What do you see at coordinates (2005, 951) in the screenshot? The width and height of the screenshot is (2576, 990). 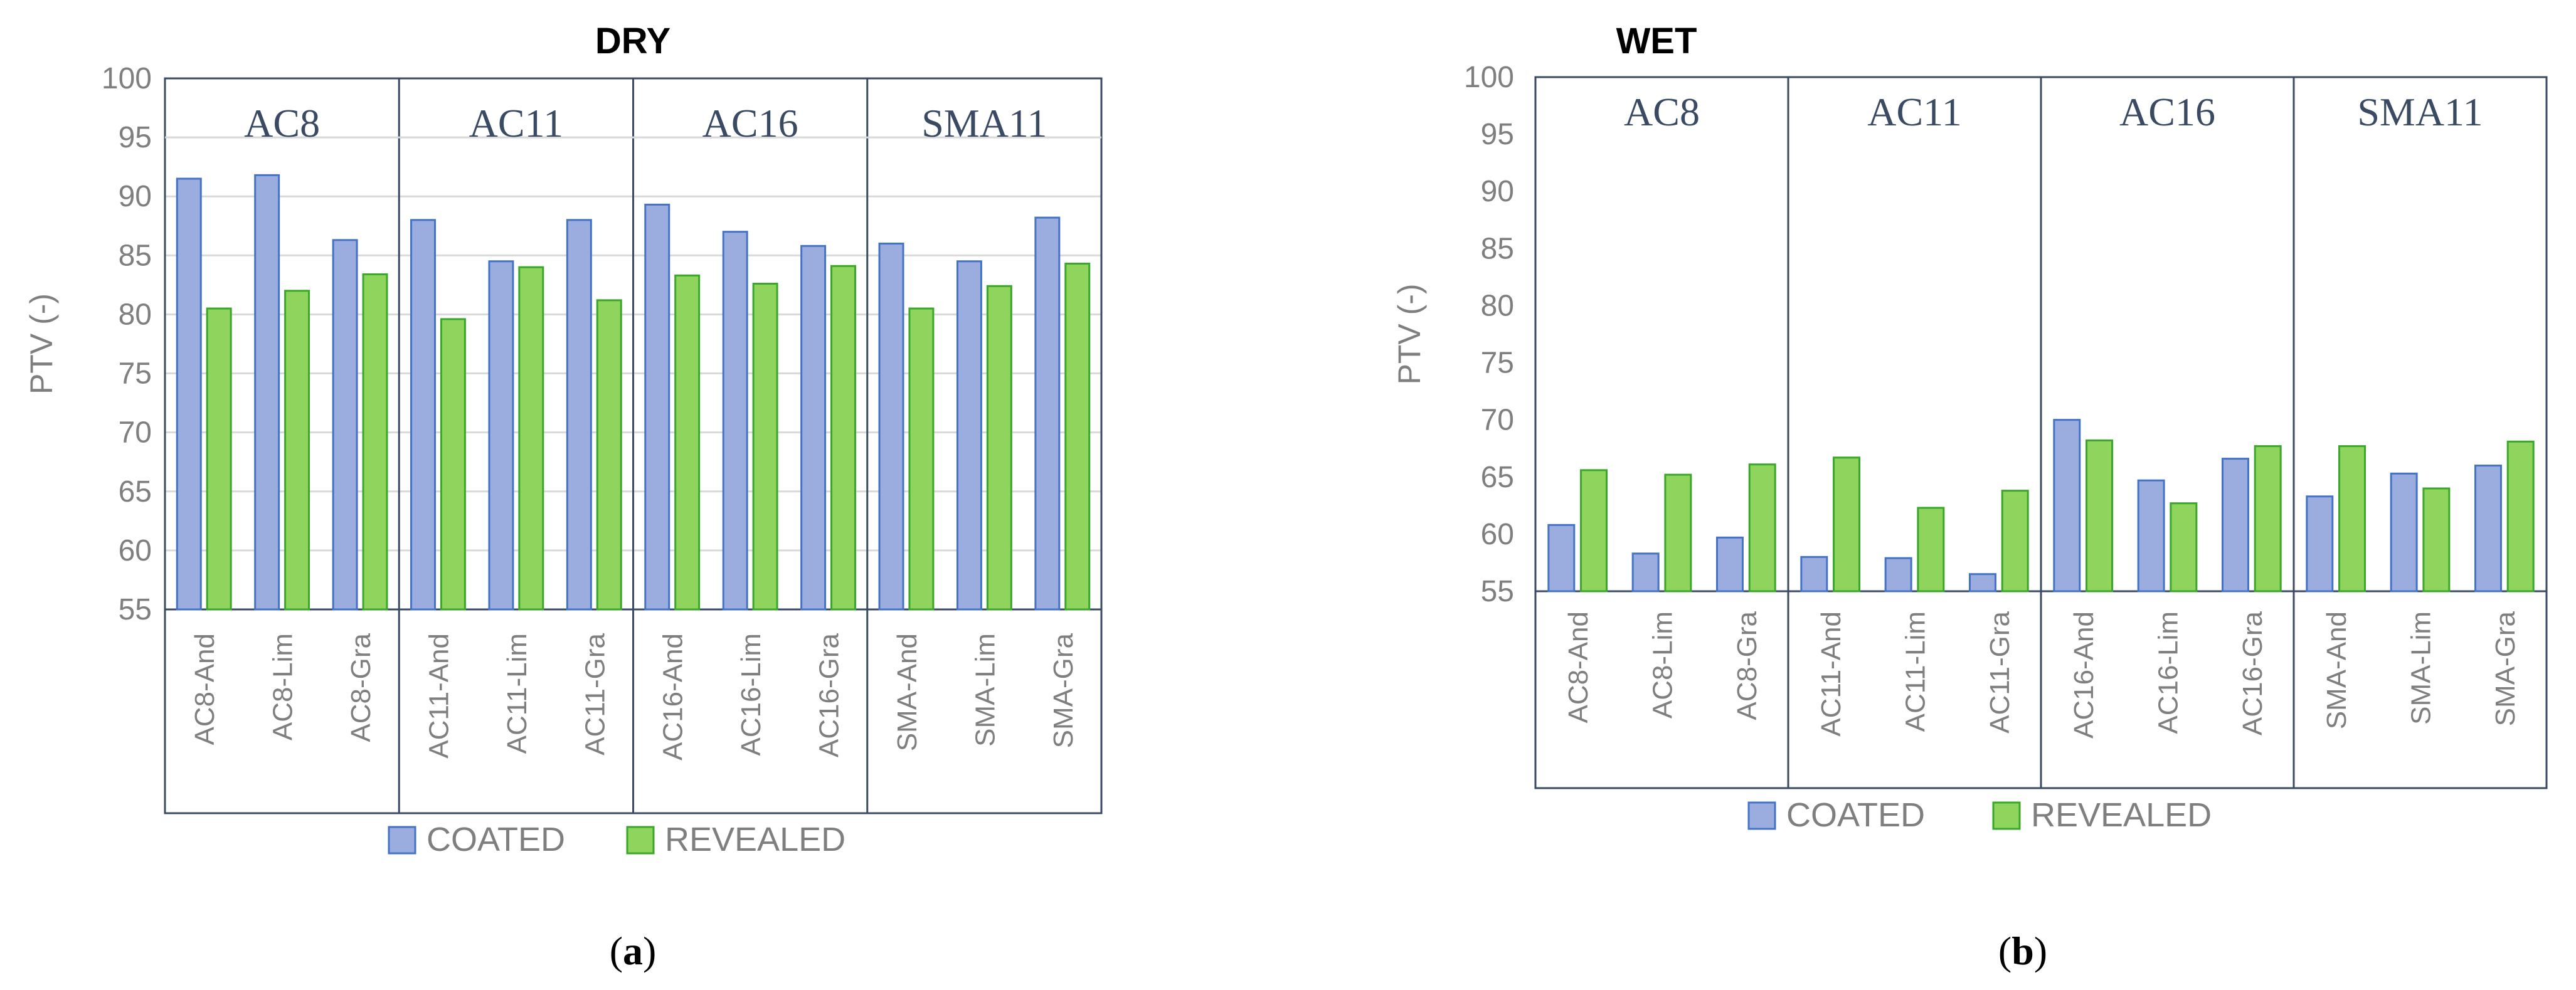 I see `caption-paren-open: (` at bounding box center [2005, 951].